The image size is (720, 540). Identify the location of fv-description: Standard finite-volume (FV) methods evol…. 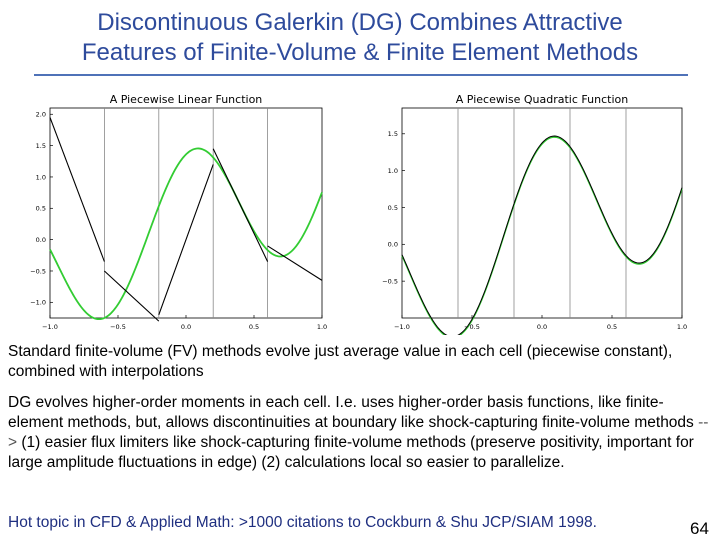
(340, 361).